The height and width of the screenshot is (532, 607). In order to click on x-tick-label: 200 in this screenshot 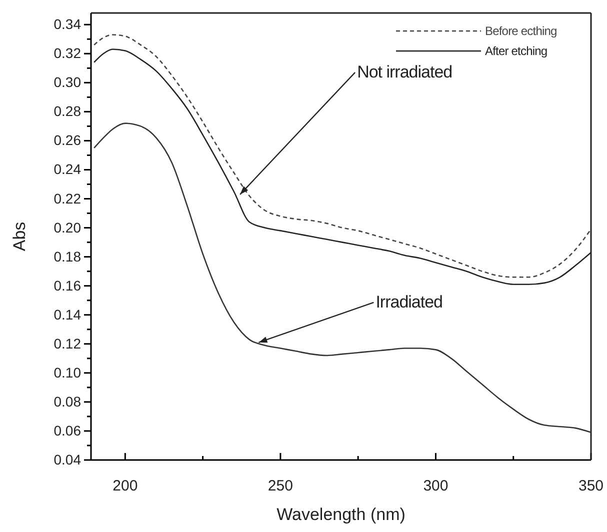, I will do `click(125, 486)`.